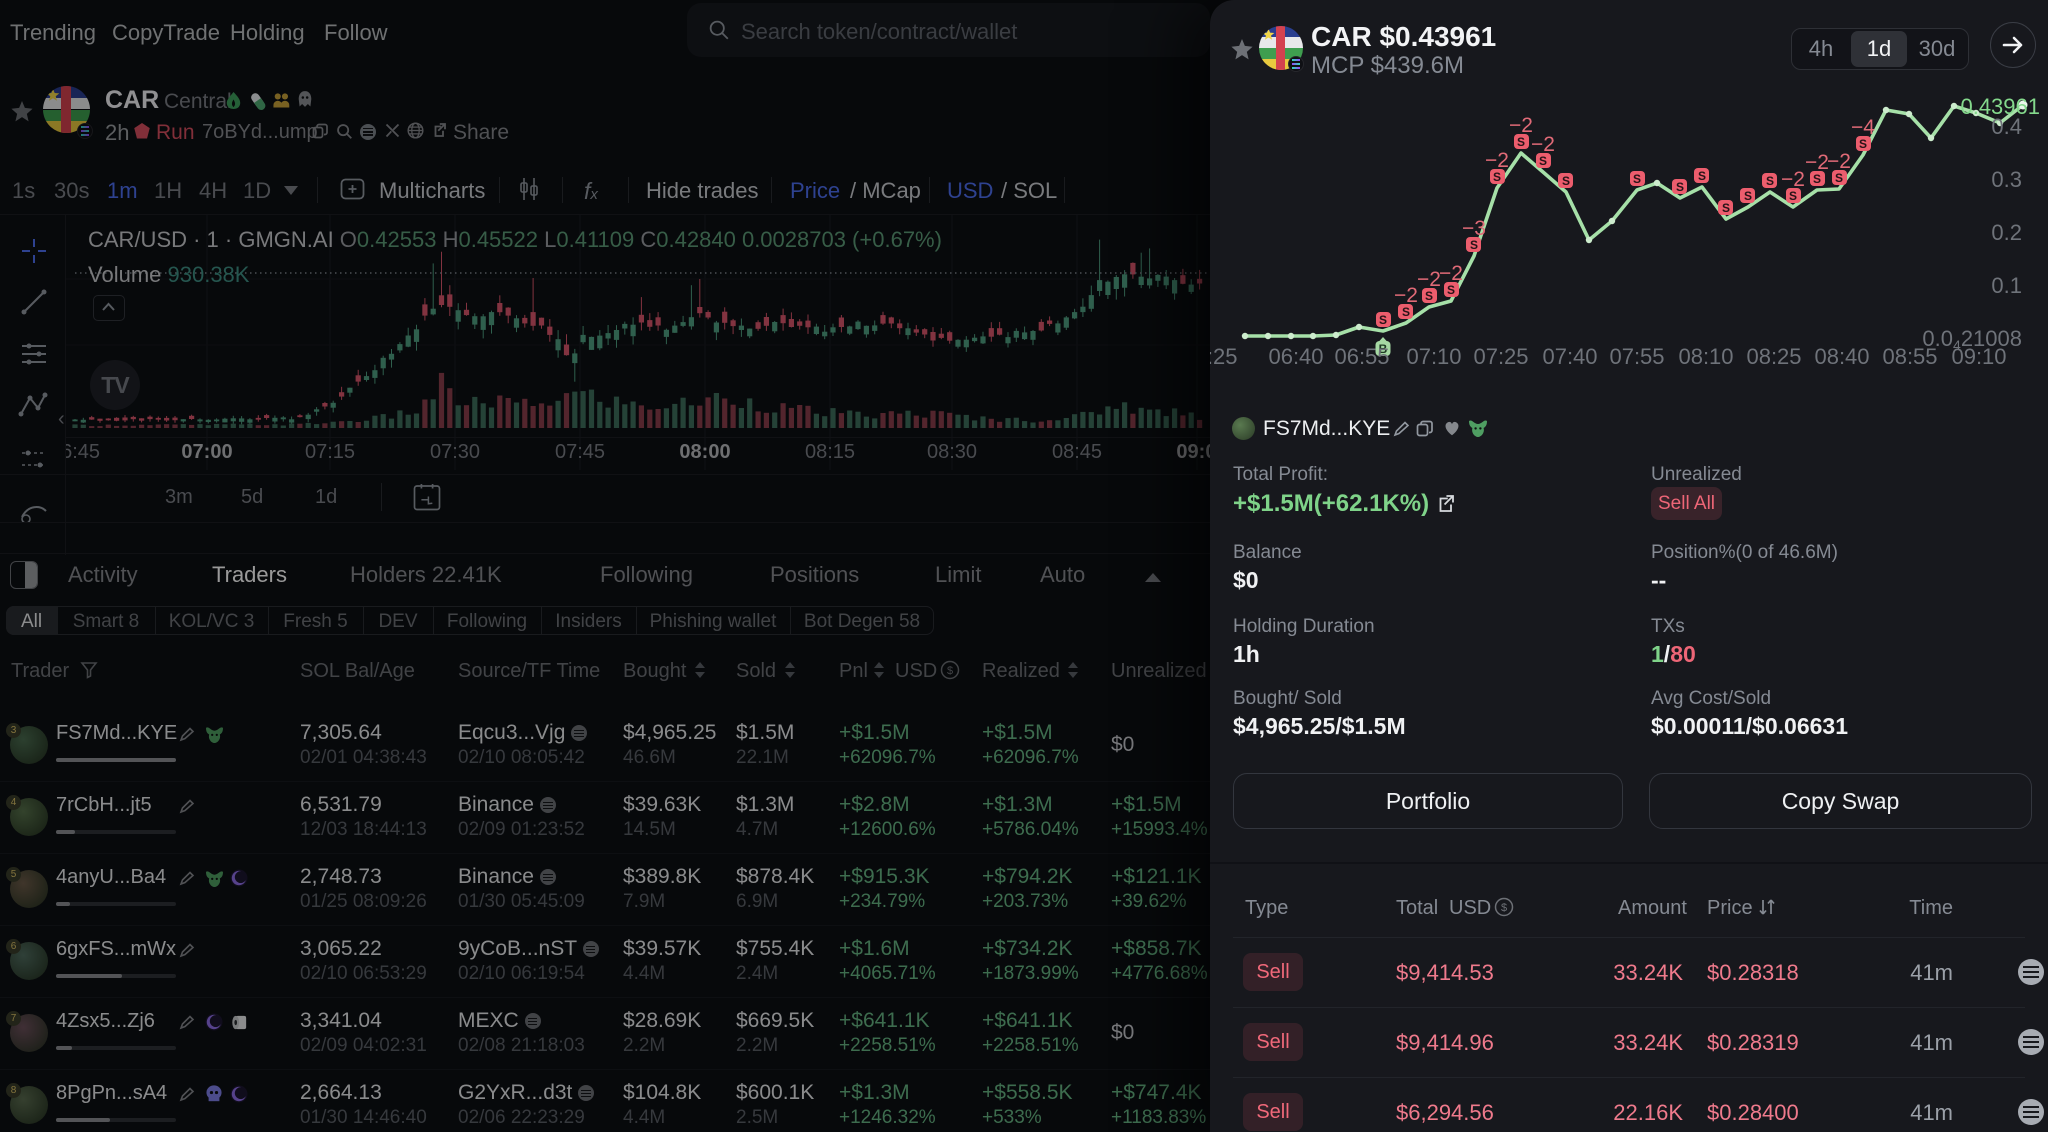 The image size is (2048, 1132). I want to click on svg-text: B, so click(1383, 349).